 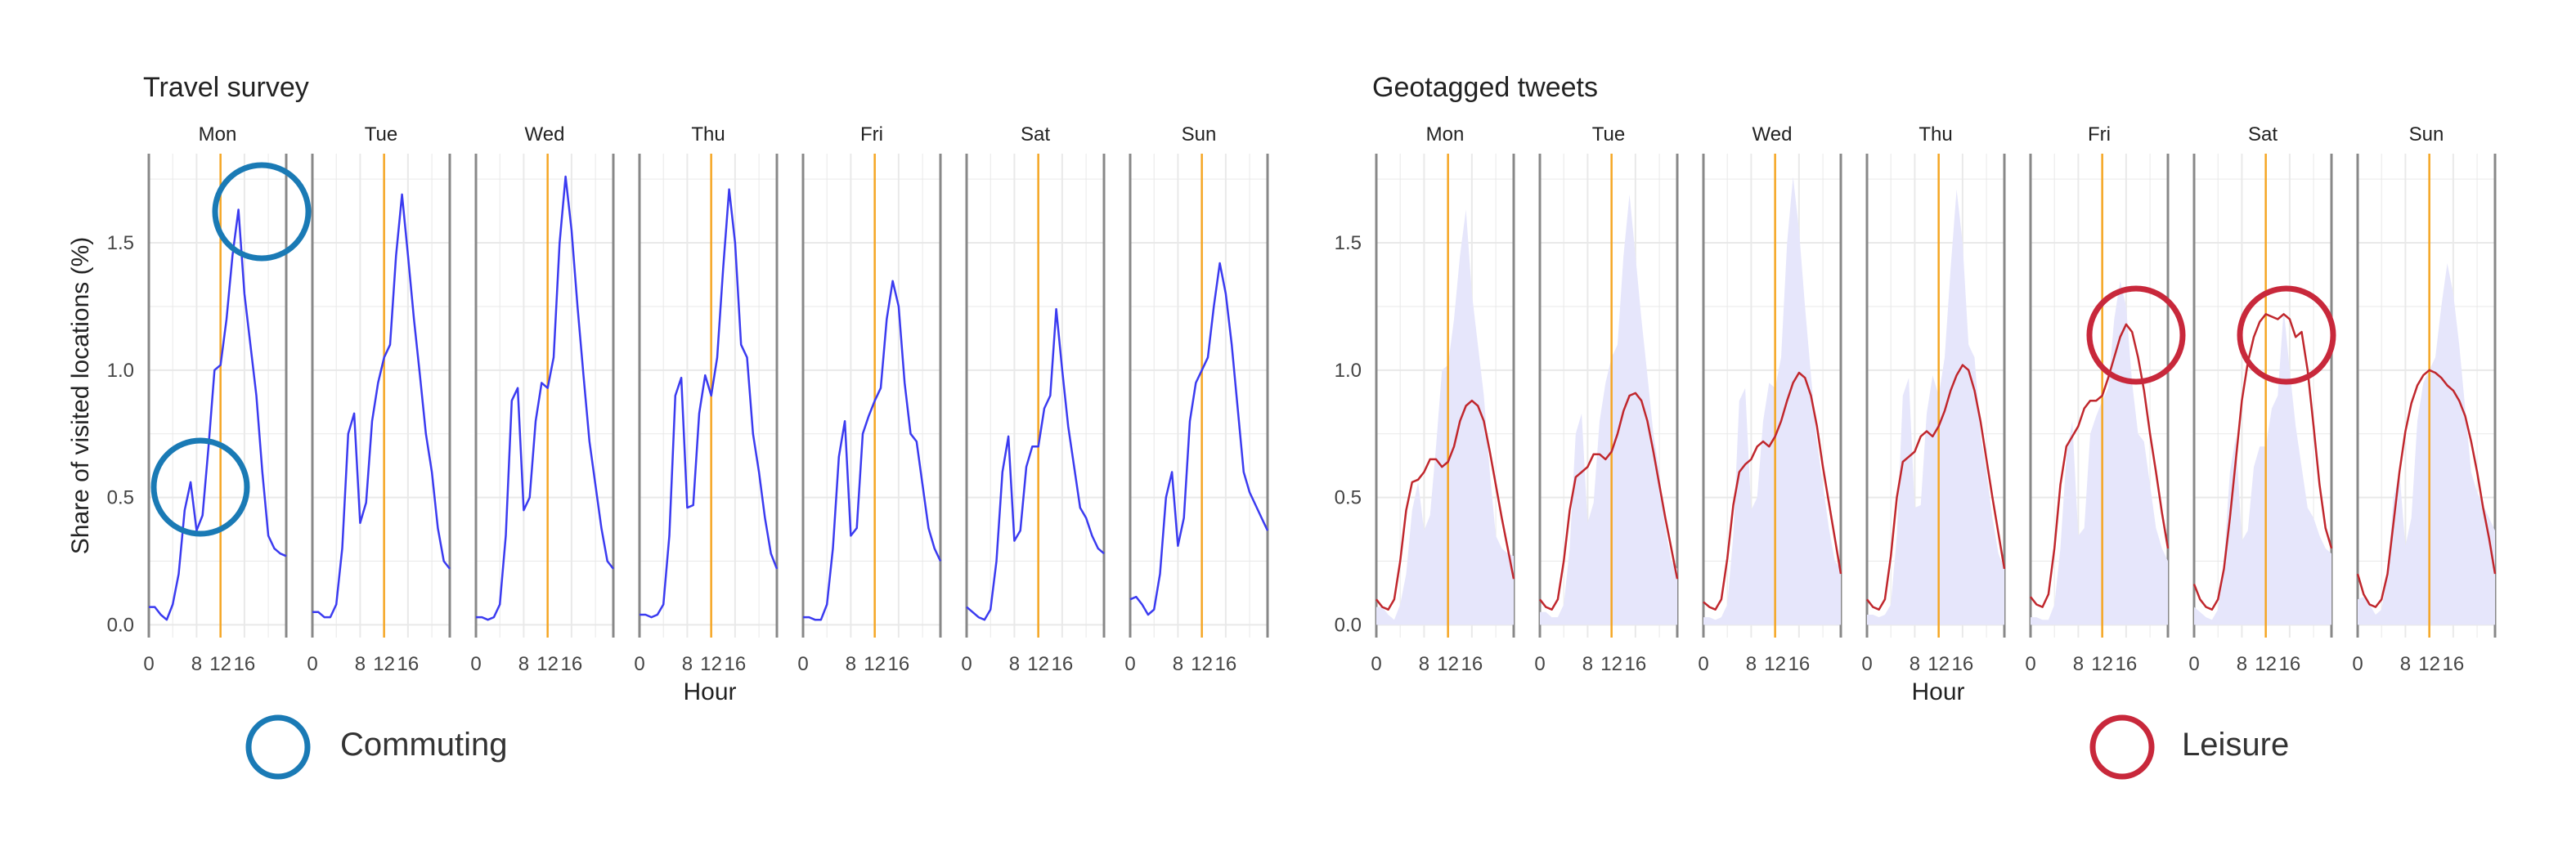 What do you see at coordinates (1348, 243) in the screenshot?
I see `y-tick-label: 1.5` at bounding box center [1348, 243].